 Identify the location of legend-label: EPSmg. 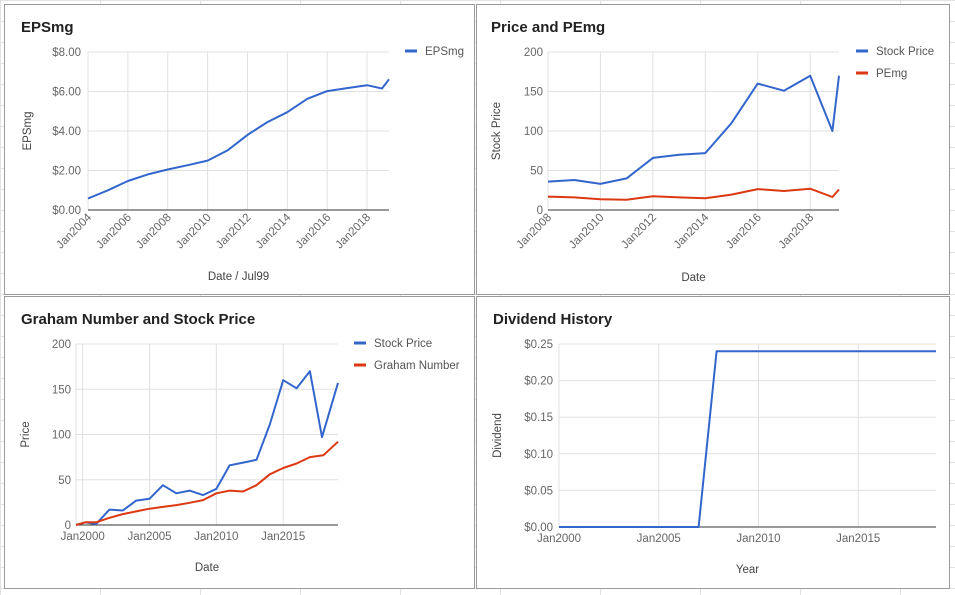
(444, 52).